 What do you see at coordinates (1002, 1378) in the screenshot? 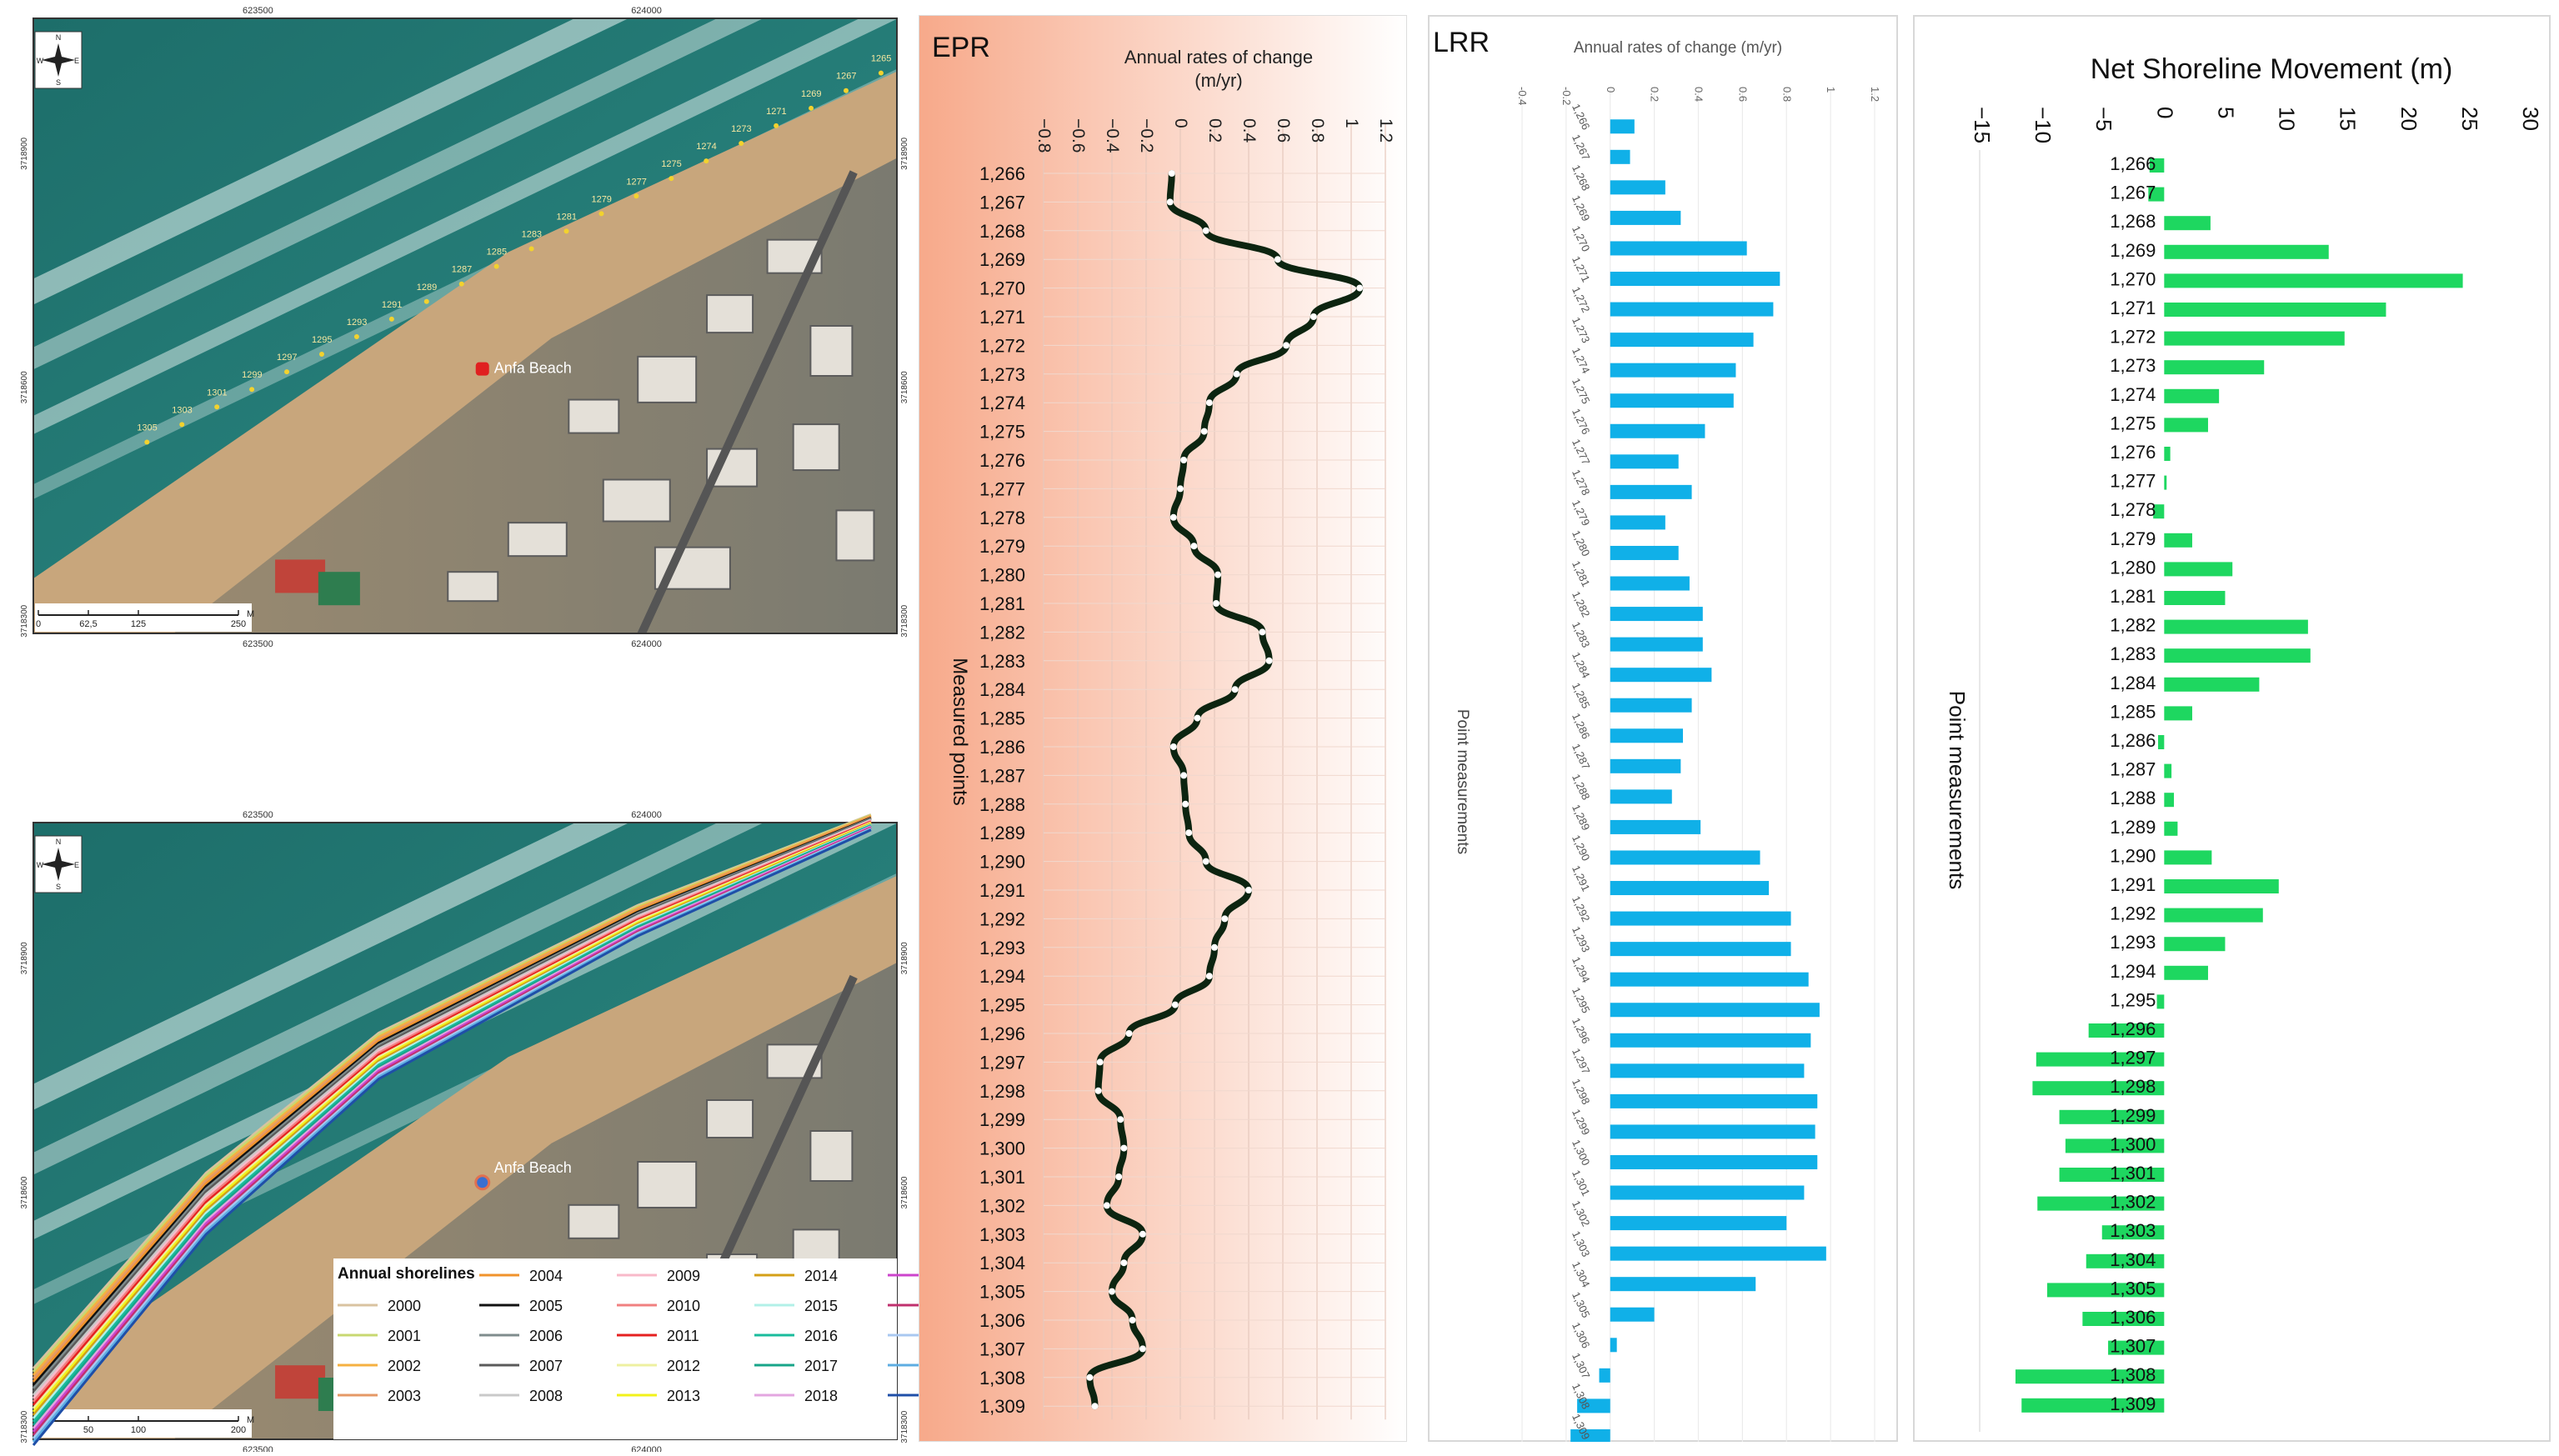
I see `epr-y-tick: 1,308` at bounding box center [1002, 1378].